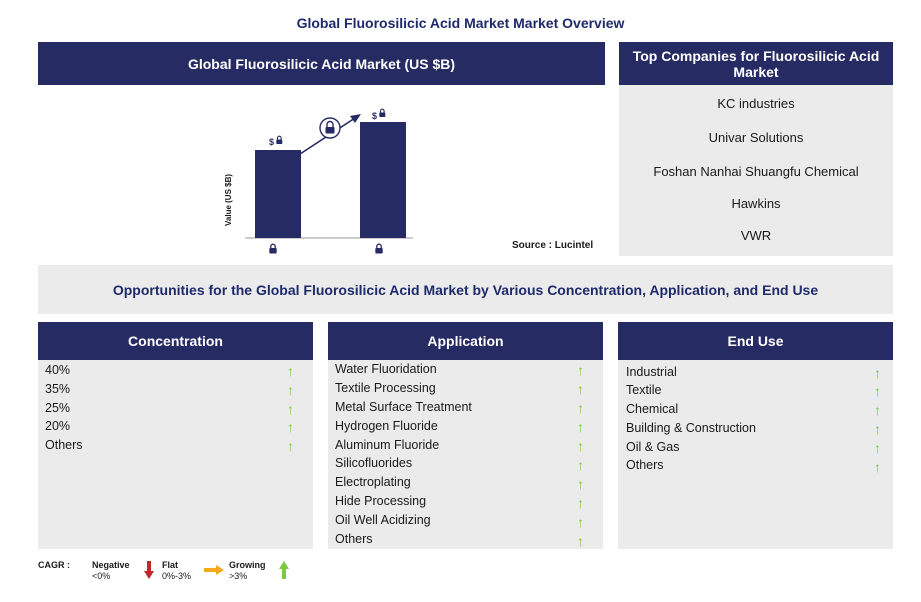 Image resolution: width=921 pixels, height=602 pixels. I want to click on right-arrow-icon, so click(214, 570).